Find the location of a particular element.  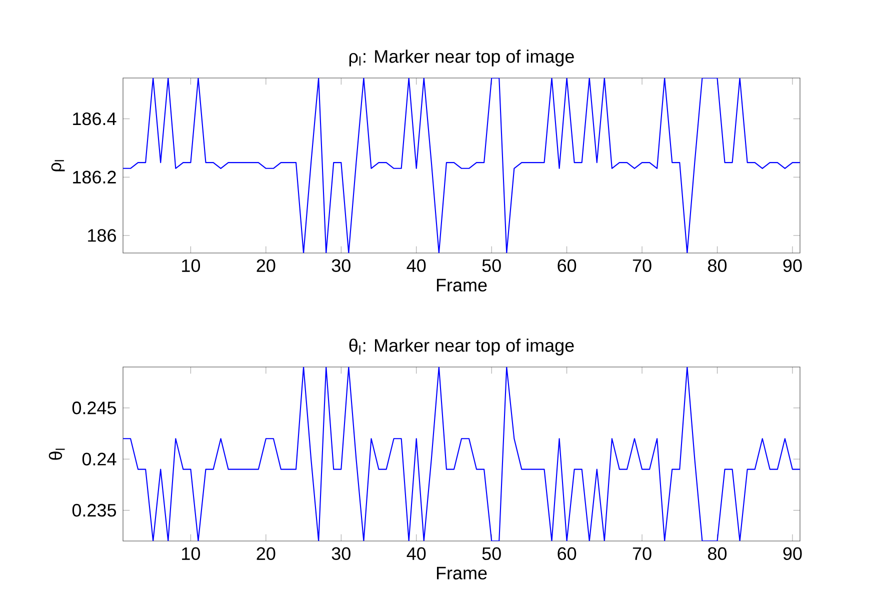

y-tick-label: 0.235 is located at coordinates (94, 510).